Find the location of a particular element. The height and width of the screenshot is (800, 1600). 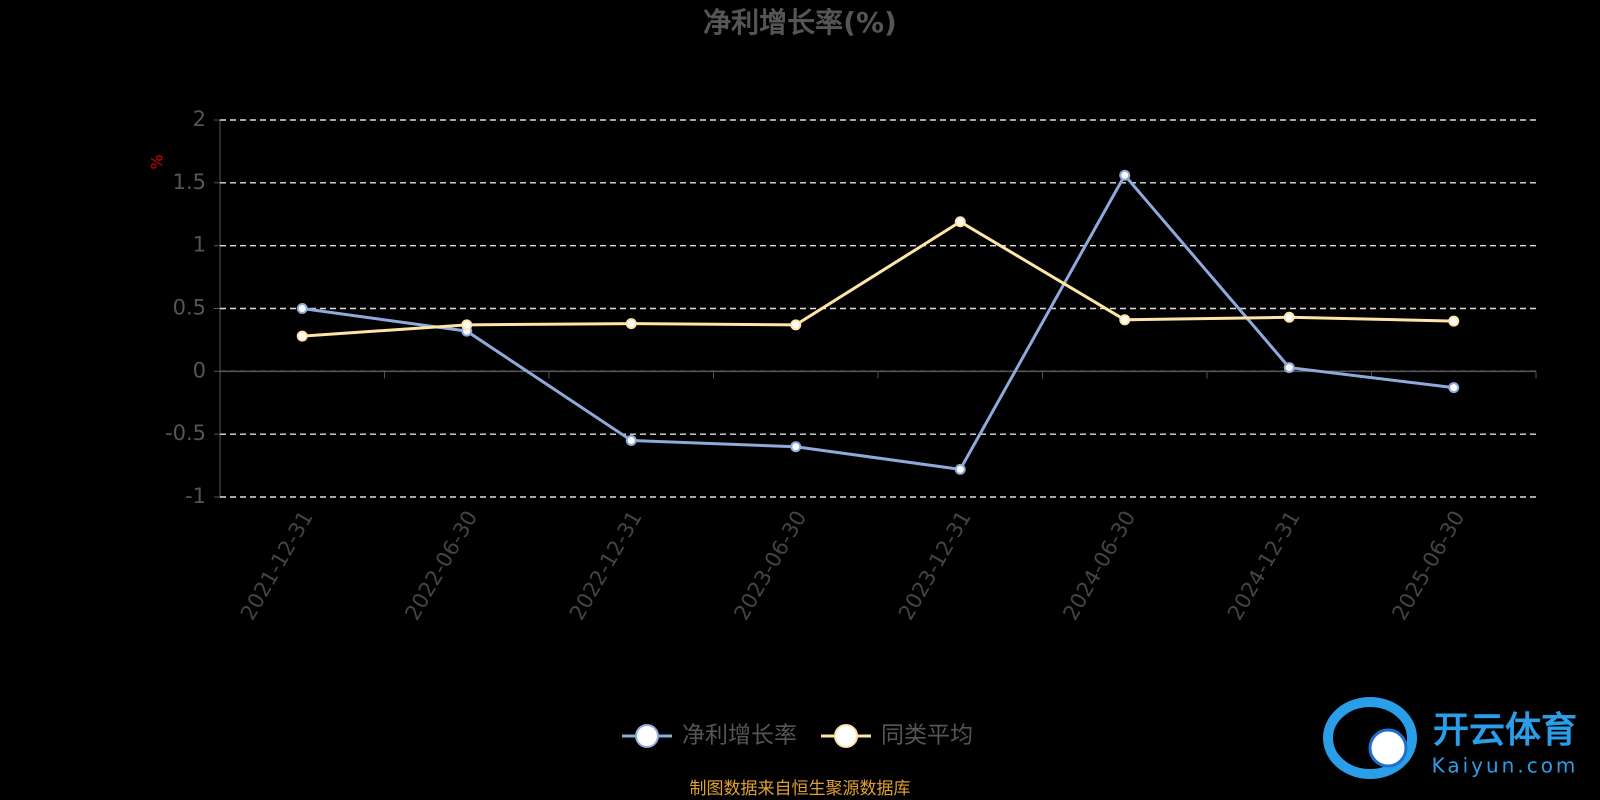

watermark-url: Kaiyun.com is located at coordinates (1505, 766).